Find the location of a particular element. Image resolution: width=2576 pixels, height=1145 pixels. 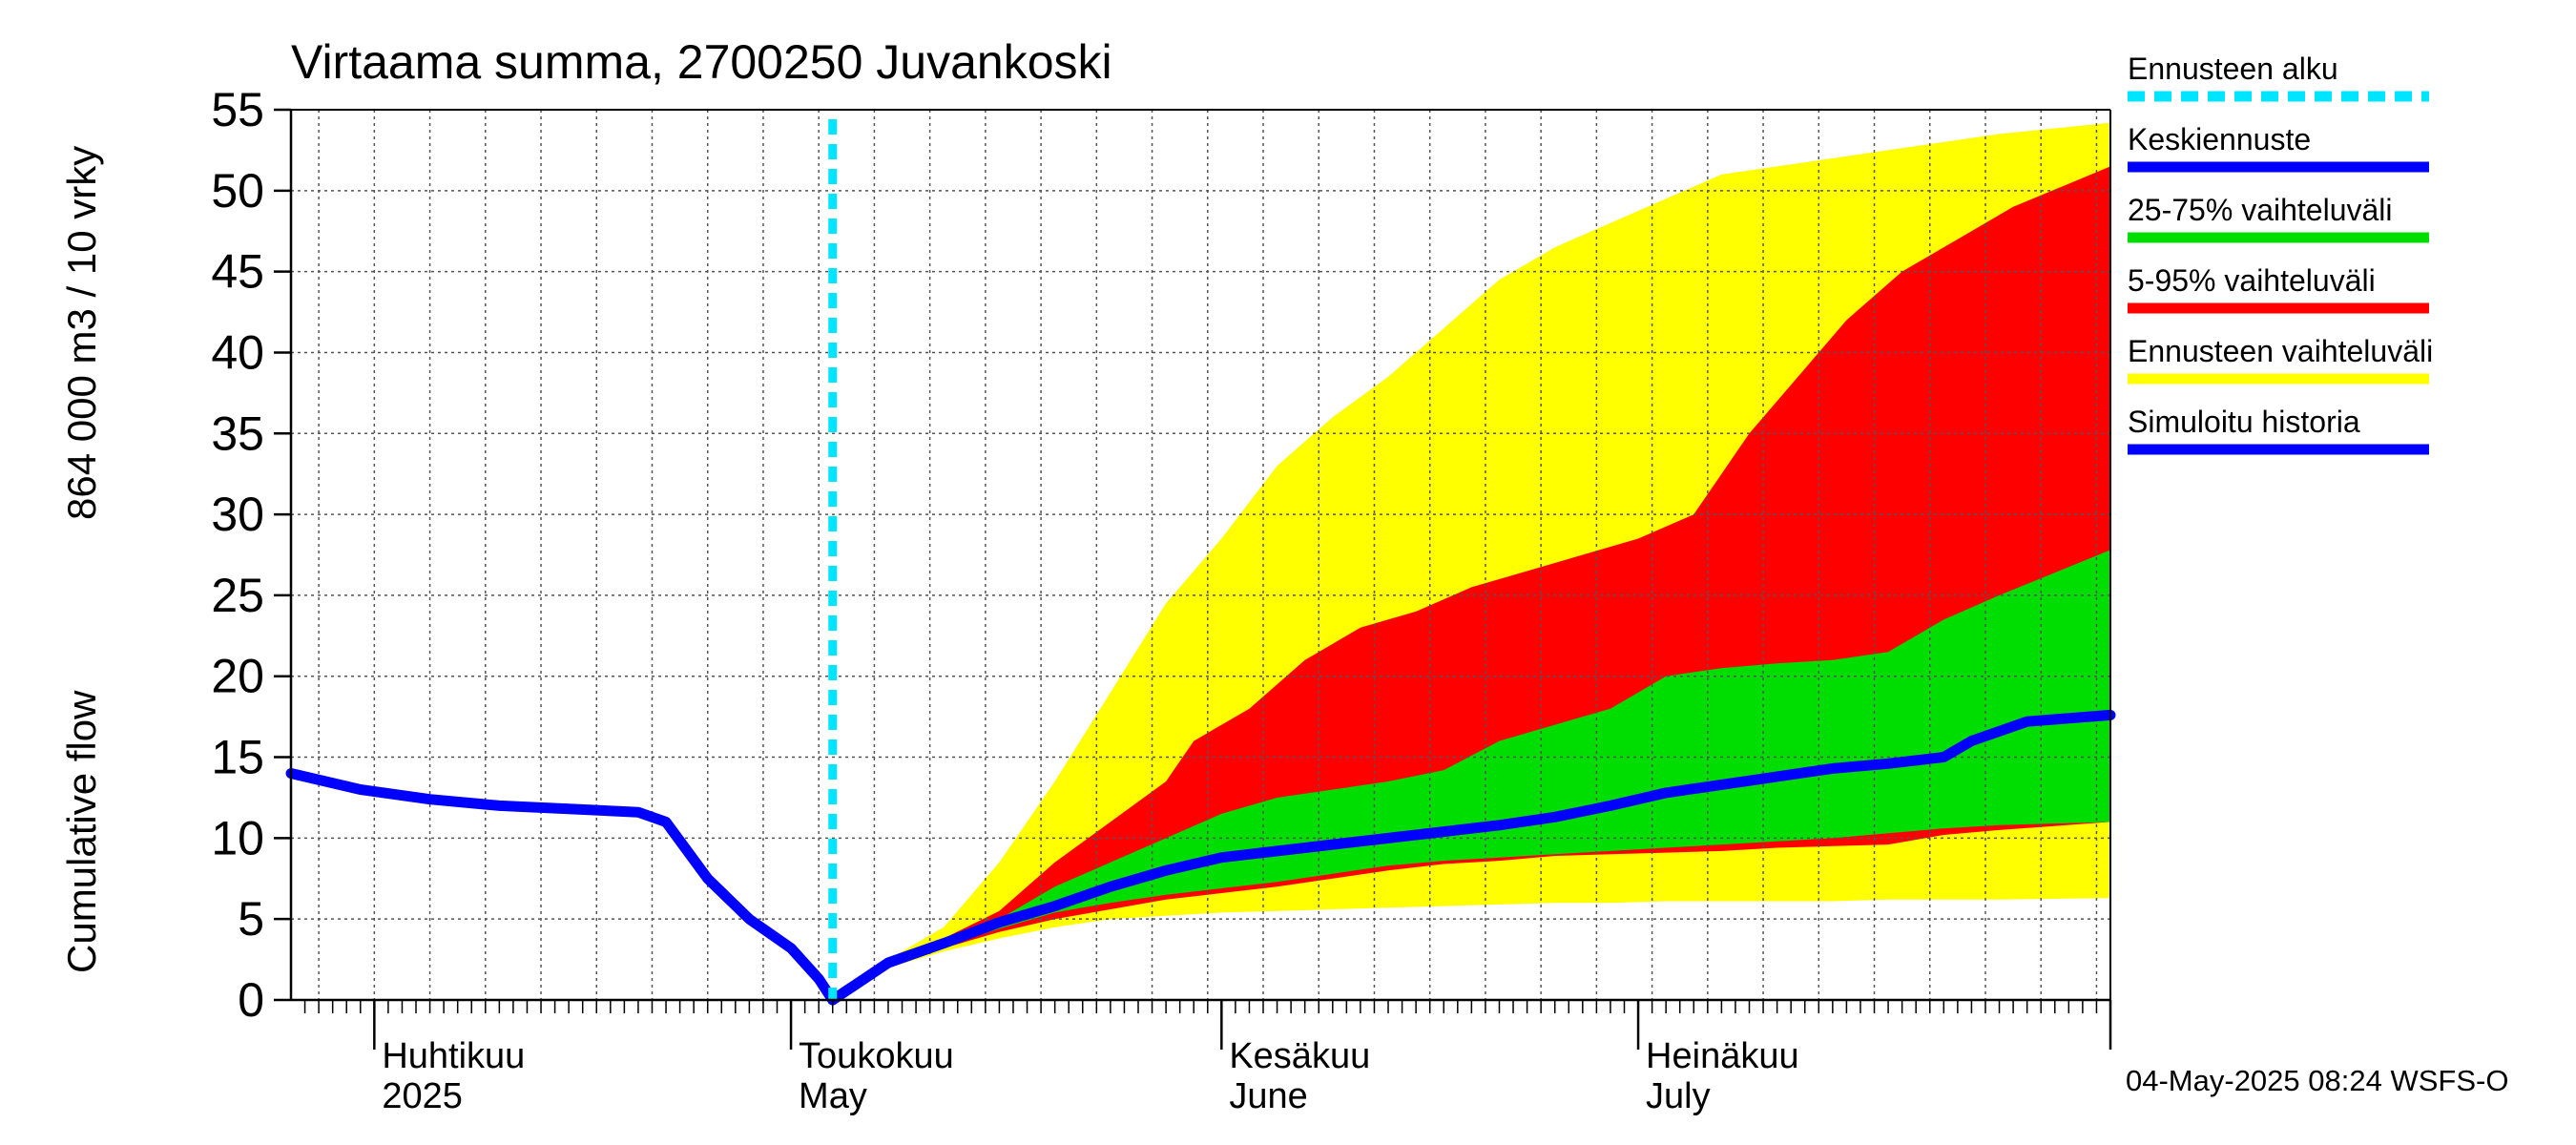

y-tick-label: 45 is located at coordinates (237, 272).